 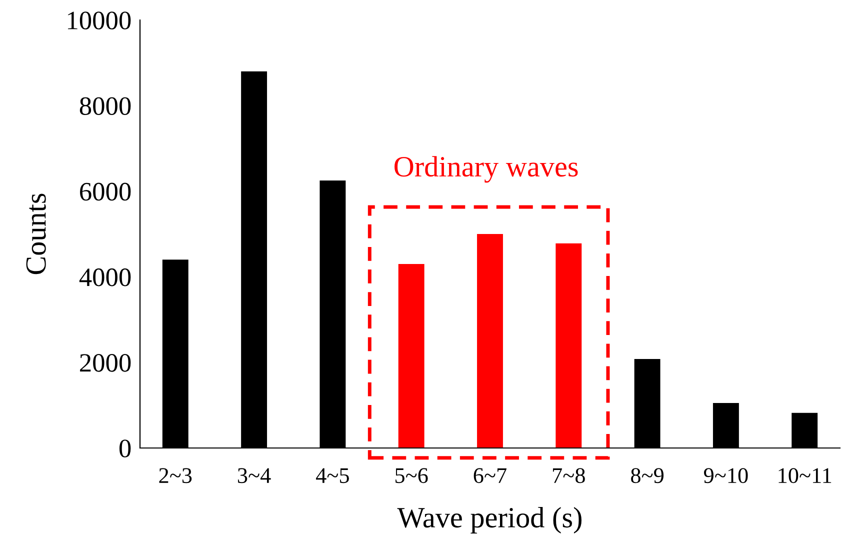 What do you see at coordinates (568, 476) in the screenshot?
I see `x-tick-label: 7~8` at bounding box center [568, 476].